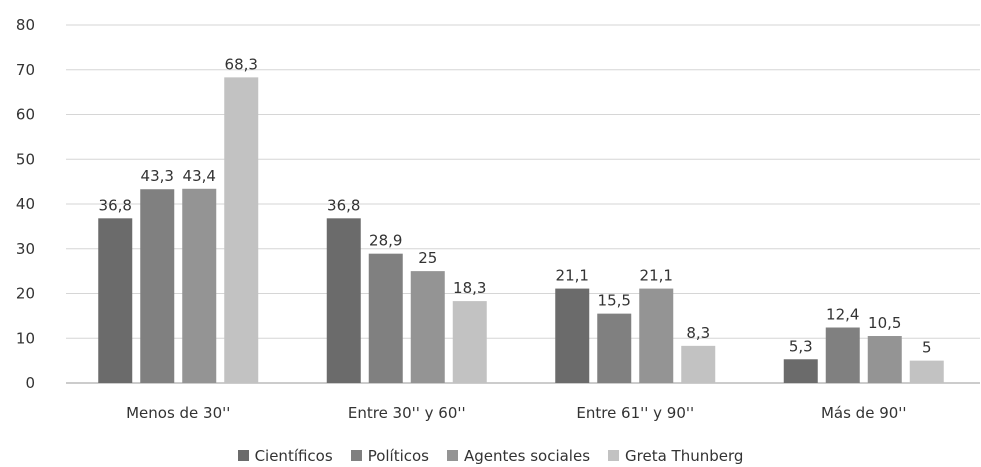 The height and width of the screenshot is (467, 981). Describe the element at coordinates (178, 413) in the screenshot. I see `x-category-label: Menos de 30''` at that location.